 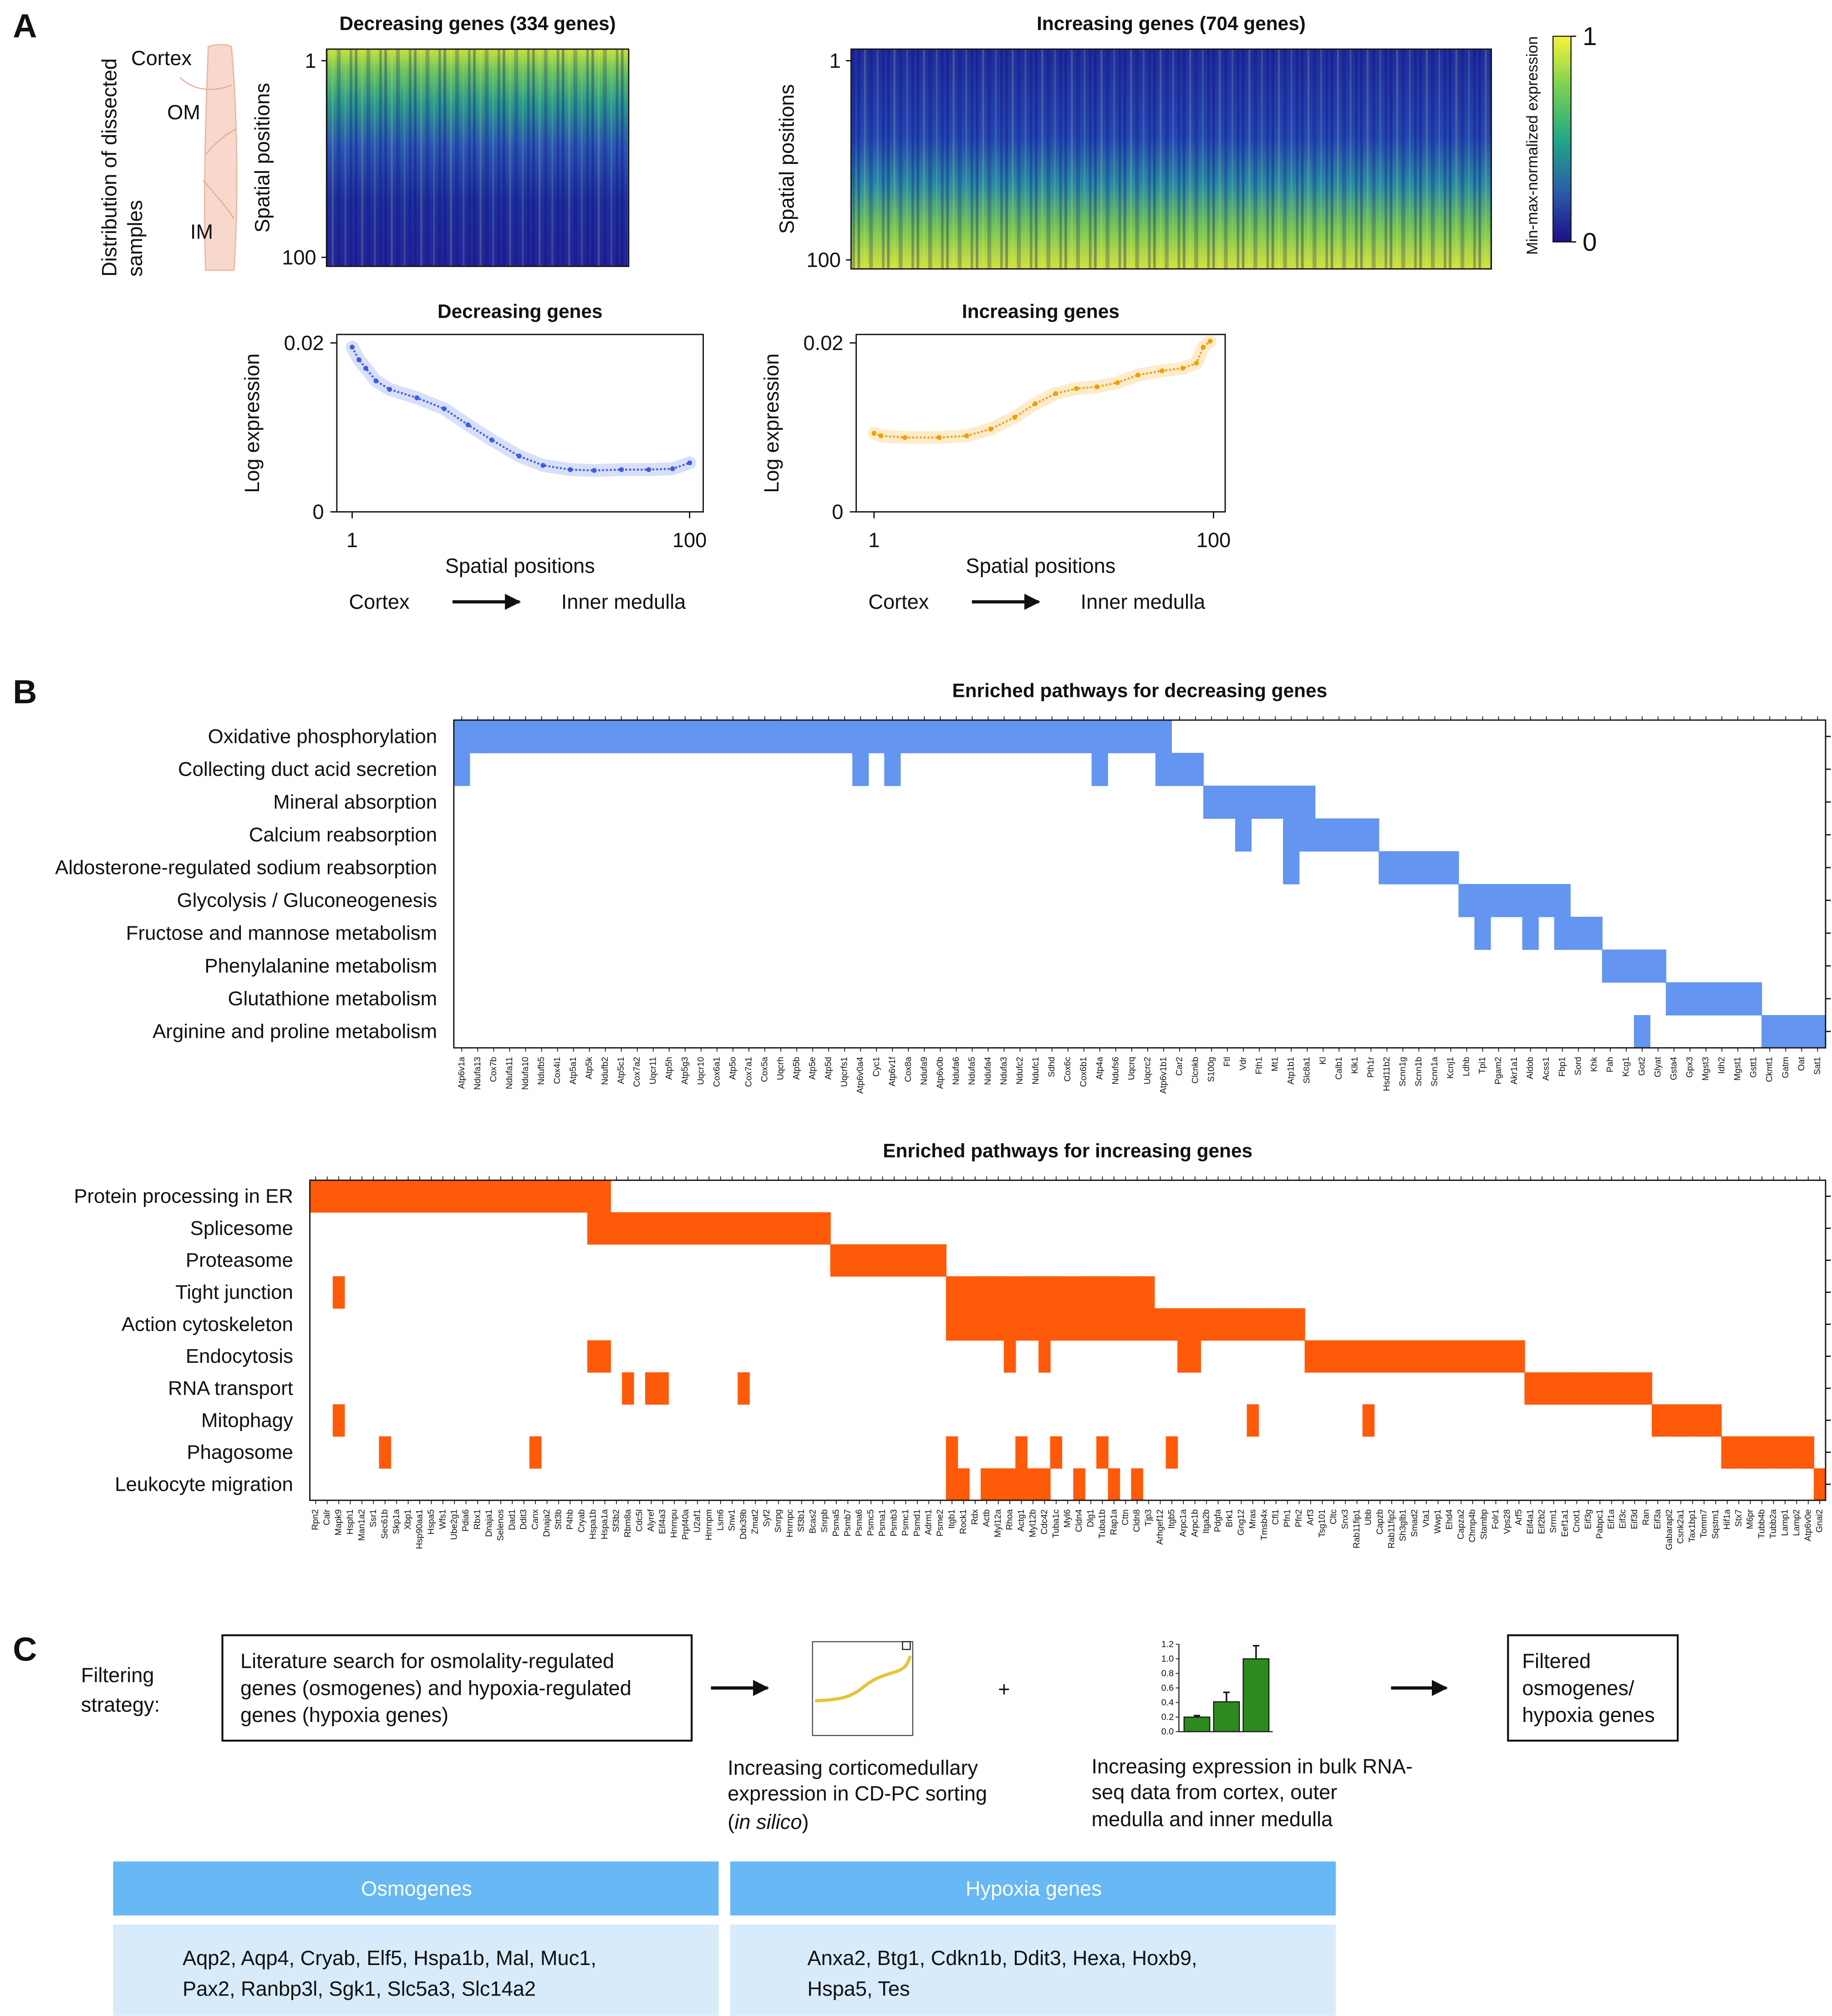 I want to click on gene-label: Ssr1, so click(x=373, y=1518).